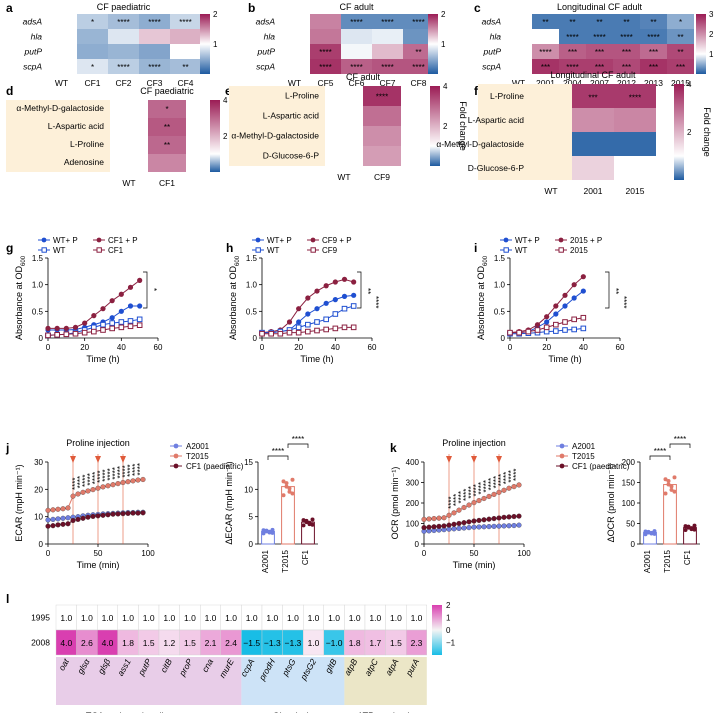 The width and height of the screenshot is (722, 713). Describe the element at coordinates (518, 83) in the screenshot. I see `column-label: WT` at that location.